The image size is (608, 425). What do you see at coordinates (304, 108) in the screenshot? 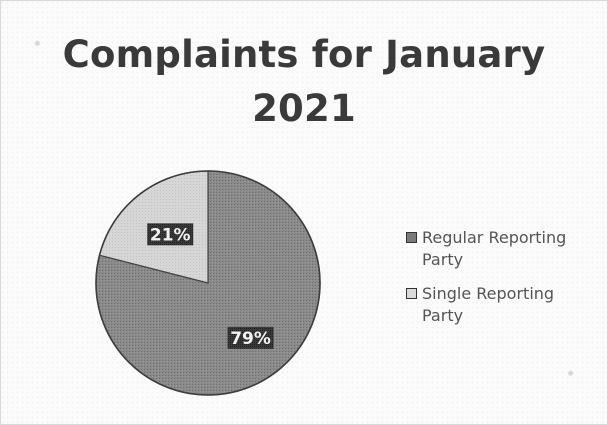
I see `chart-title-line2: 2021` at bounding box center [304, 108].